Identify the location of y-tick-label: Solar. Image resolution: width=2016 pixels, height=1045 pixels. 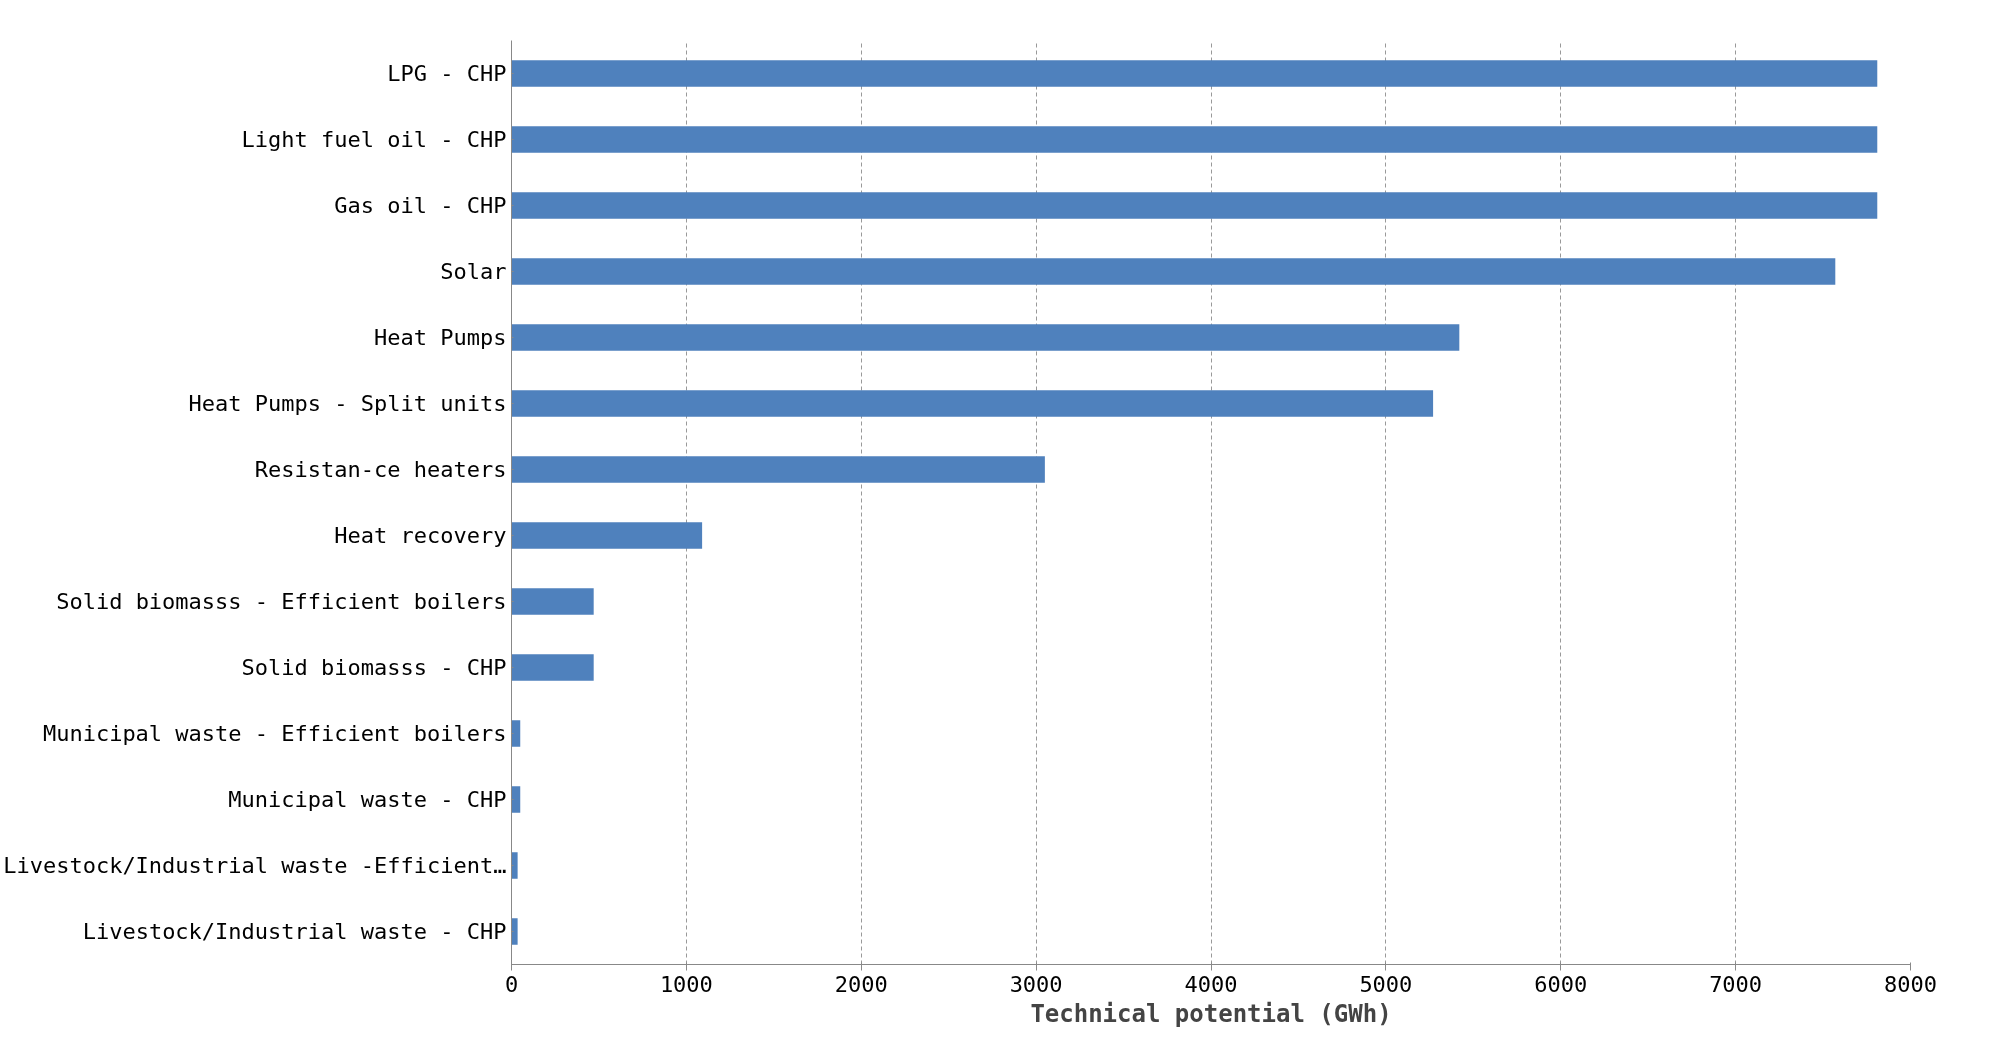
(473, 271).